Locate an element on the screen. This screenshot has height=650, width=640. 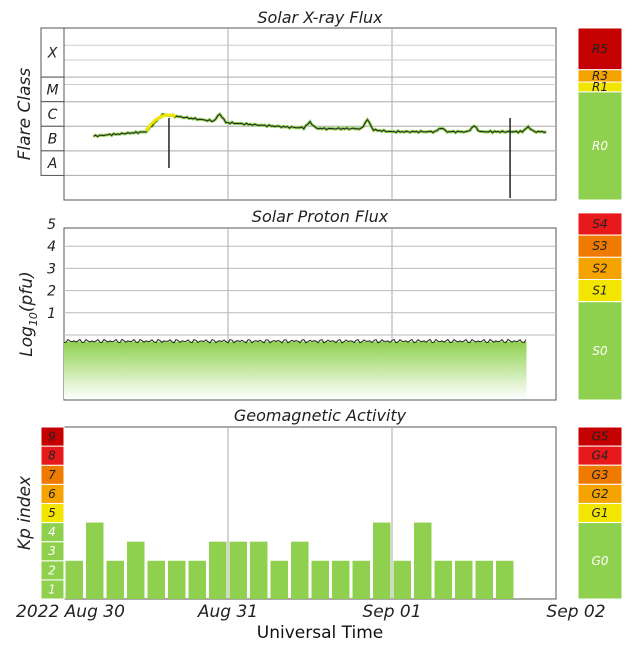
class-label-X: X is located at coordinates (52, 54).